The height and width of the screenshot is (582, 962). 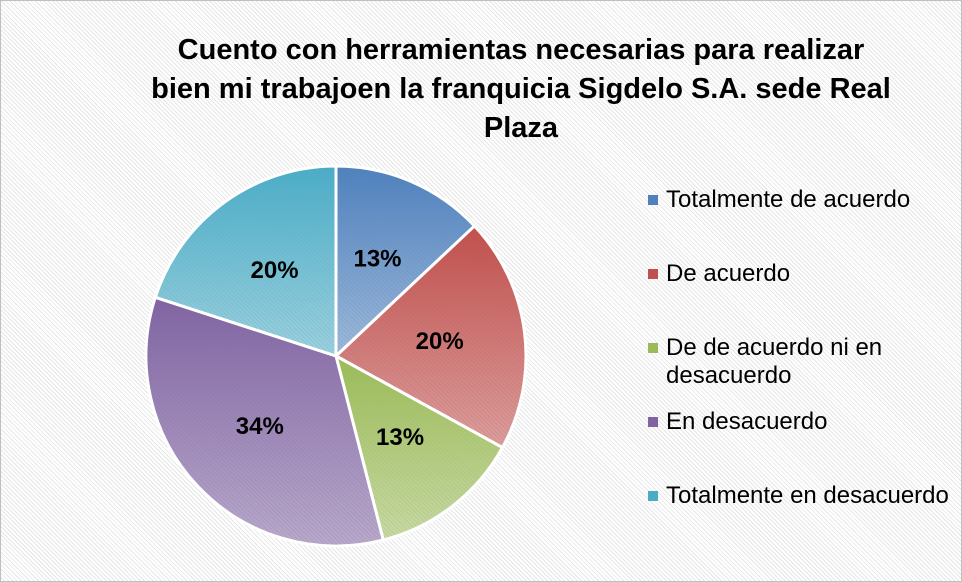 I want to click on legend-item: De de acuerdo ni en desacuerdo, so click(x=798, y=362).